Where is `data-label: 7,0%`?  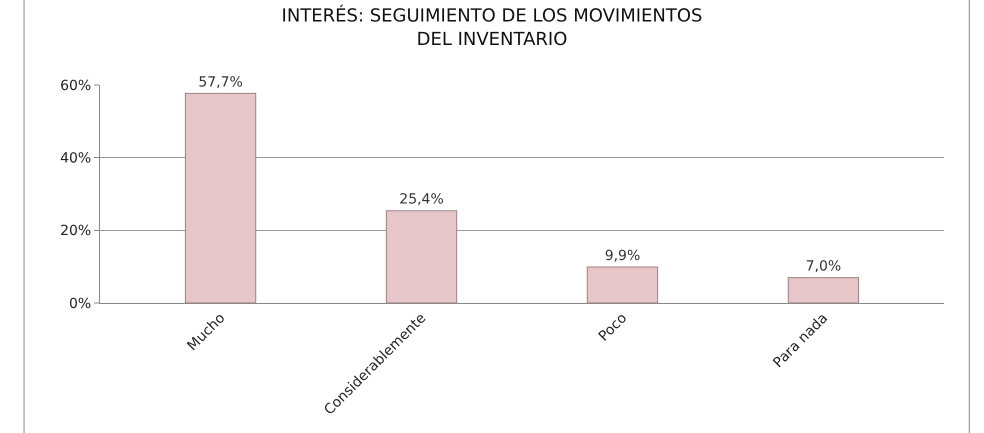
data-label: 7,0% is located at coordinates (824, 266).